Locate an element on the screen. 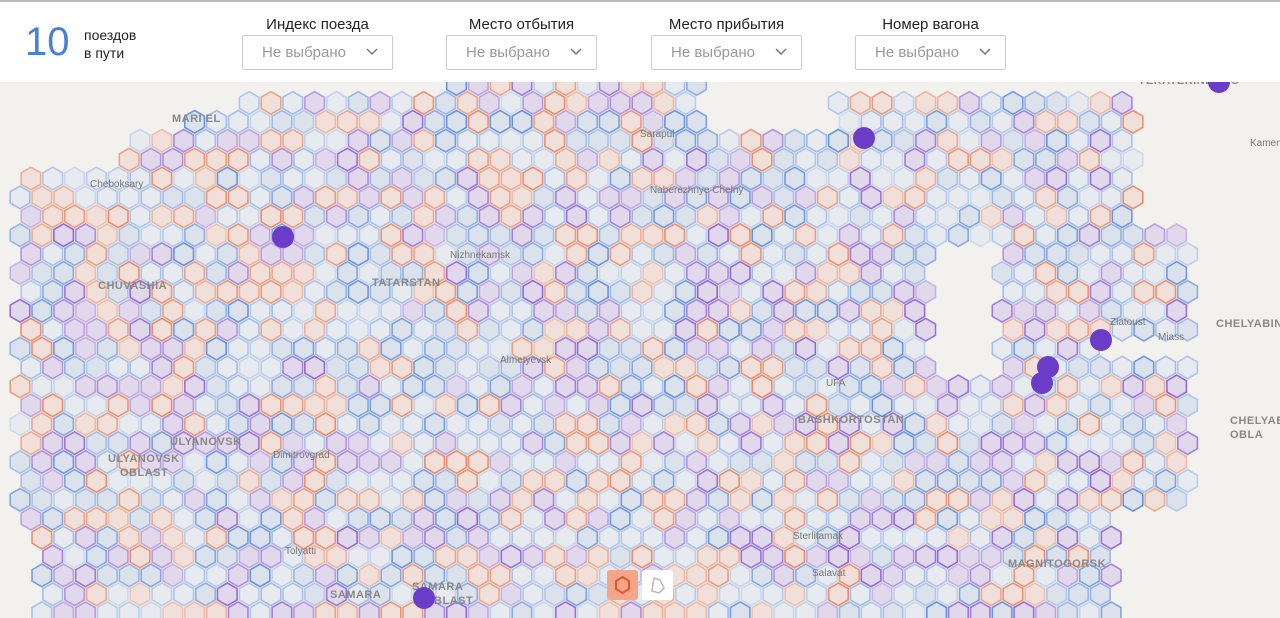  map-label: Miass is located at coordinates (1171, 337).